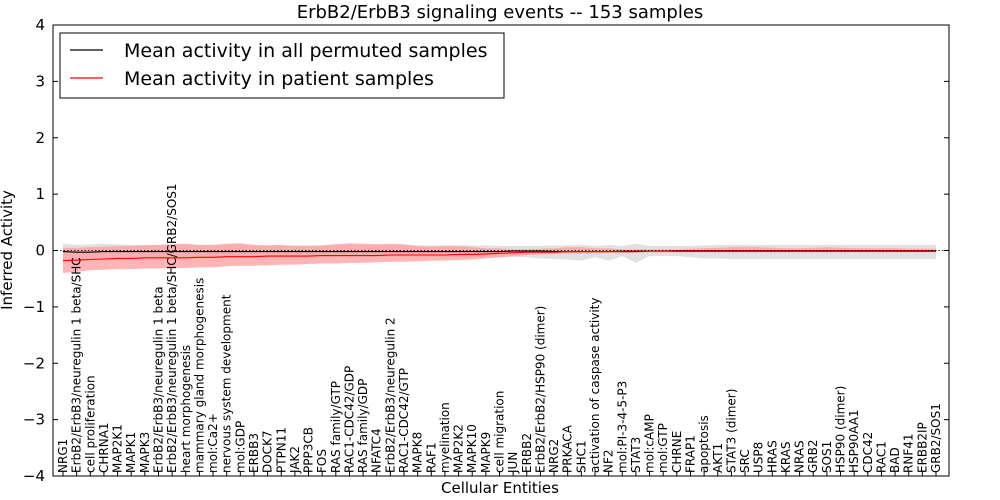 The width and height of the screenshot is (1000, 500). What do you see at coordinates (254, 453) in the screenshot?
I see `x-tick-label: ERBB3` at bounding box center [254, 453].